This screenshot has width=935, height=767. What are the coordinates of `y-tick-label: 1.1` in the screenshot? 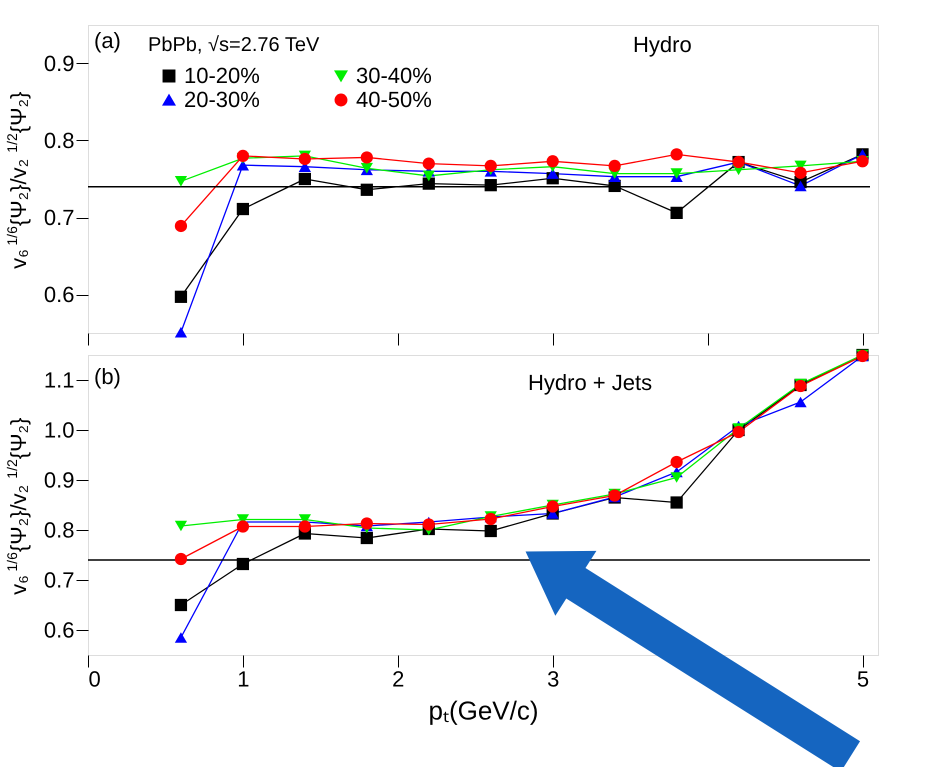 It's located at (59, 380).